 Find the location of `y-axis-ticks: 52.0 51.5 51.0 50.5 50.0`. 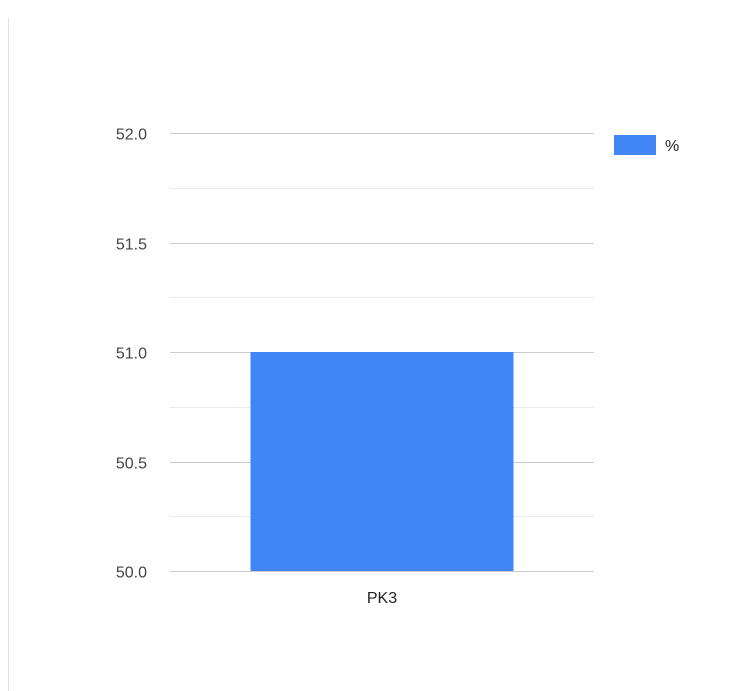

y-axis-ticks: 52.0 51.5 51.0 50.5 50.0 is located at coordinates (131, 354).